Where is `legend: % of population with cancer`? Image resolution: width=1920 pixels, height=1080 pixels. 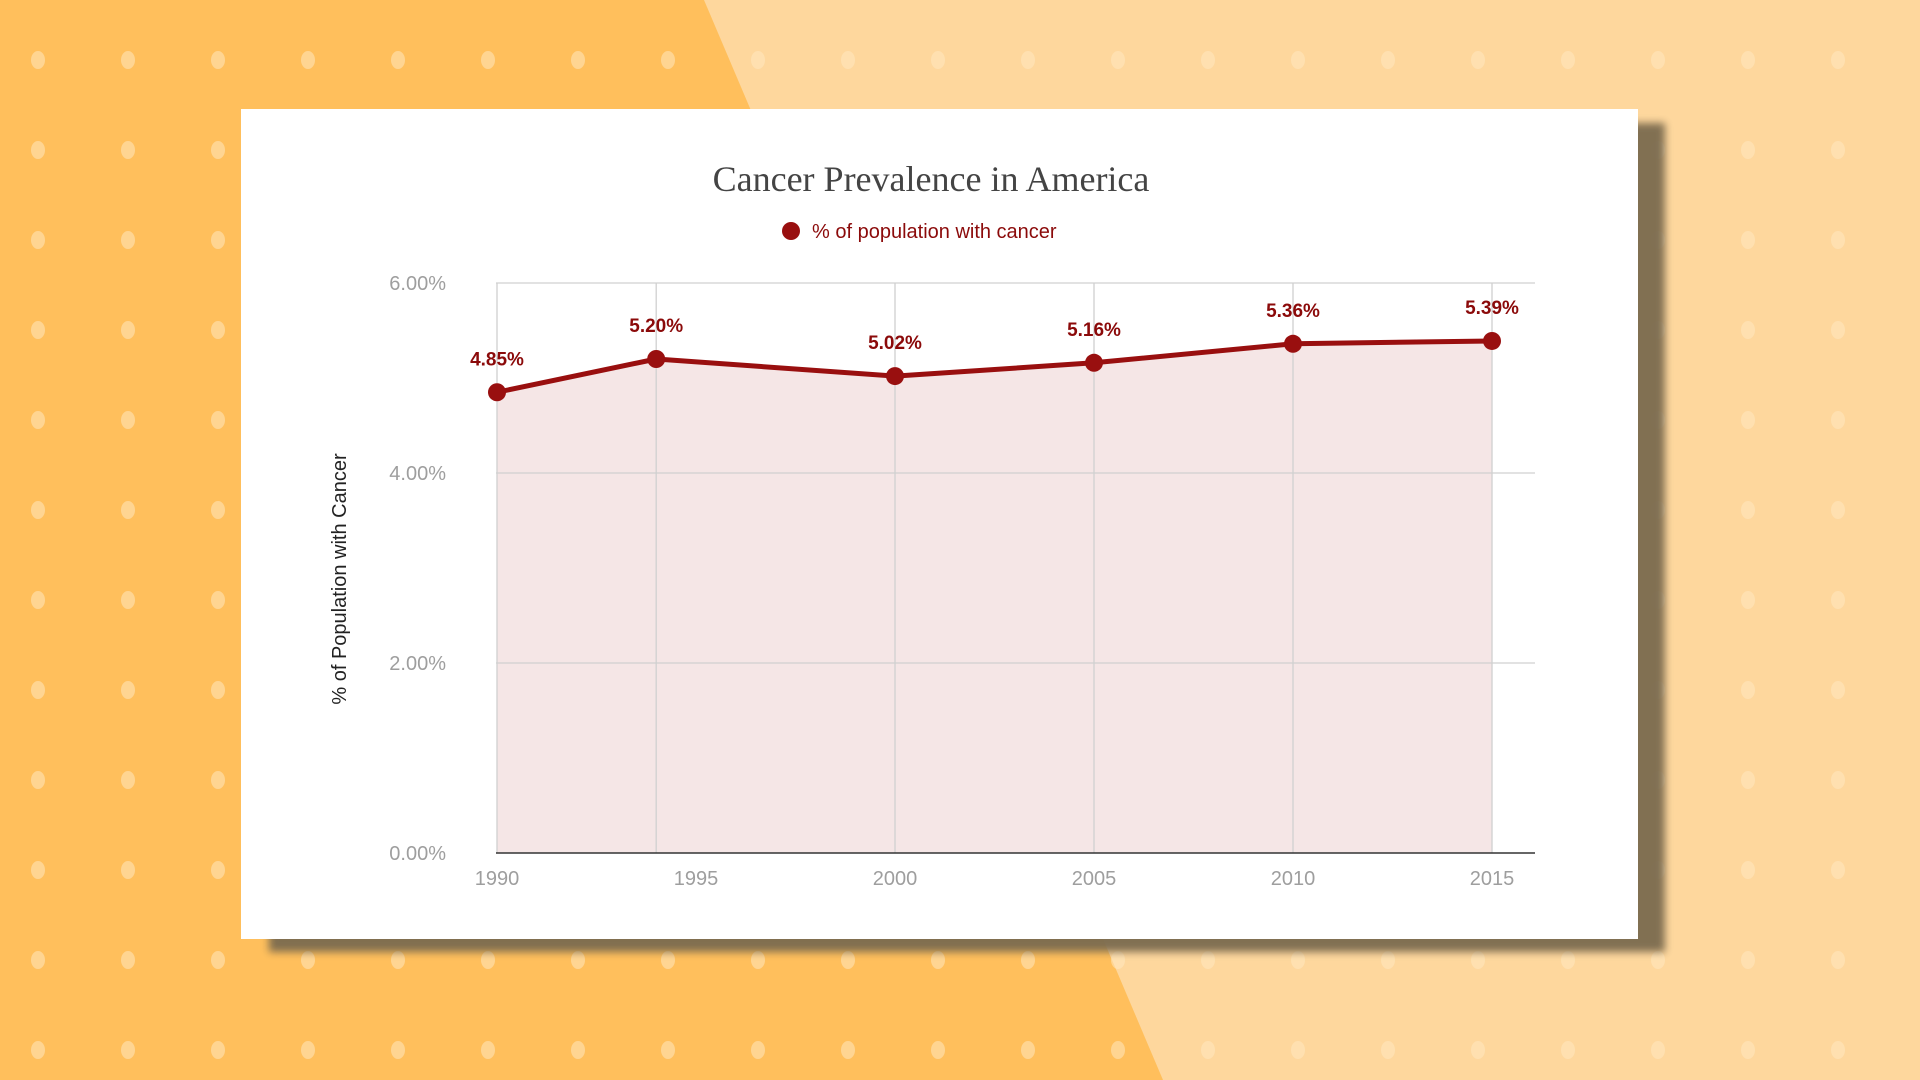 legend: % of population with cancer is located at coordinates (919, 232).